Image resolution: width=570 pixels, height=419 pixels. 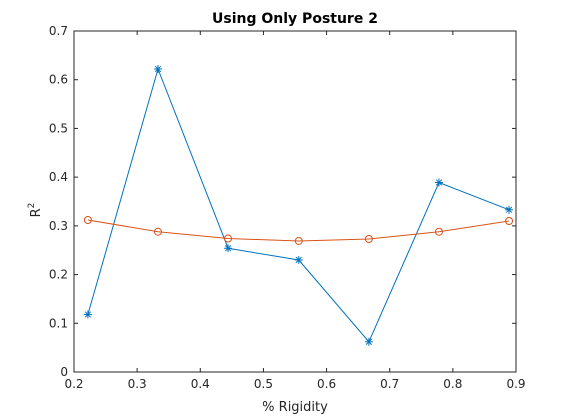 What do you see at coordinates (326, 384) in the screenshot?
I see `x-tick-label: 0.6` at bounding box center [326, 384].